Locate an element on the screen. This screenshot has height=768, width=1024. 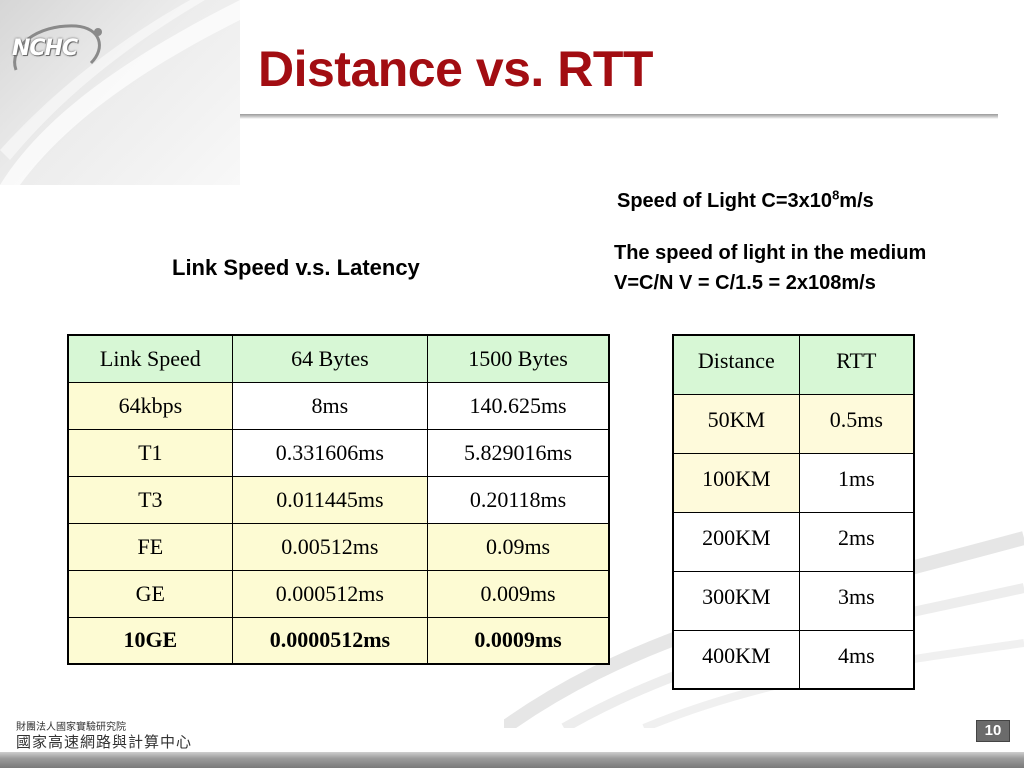
table-row: 50KM 0.5ms is located at coordinates (793, 423).